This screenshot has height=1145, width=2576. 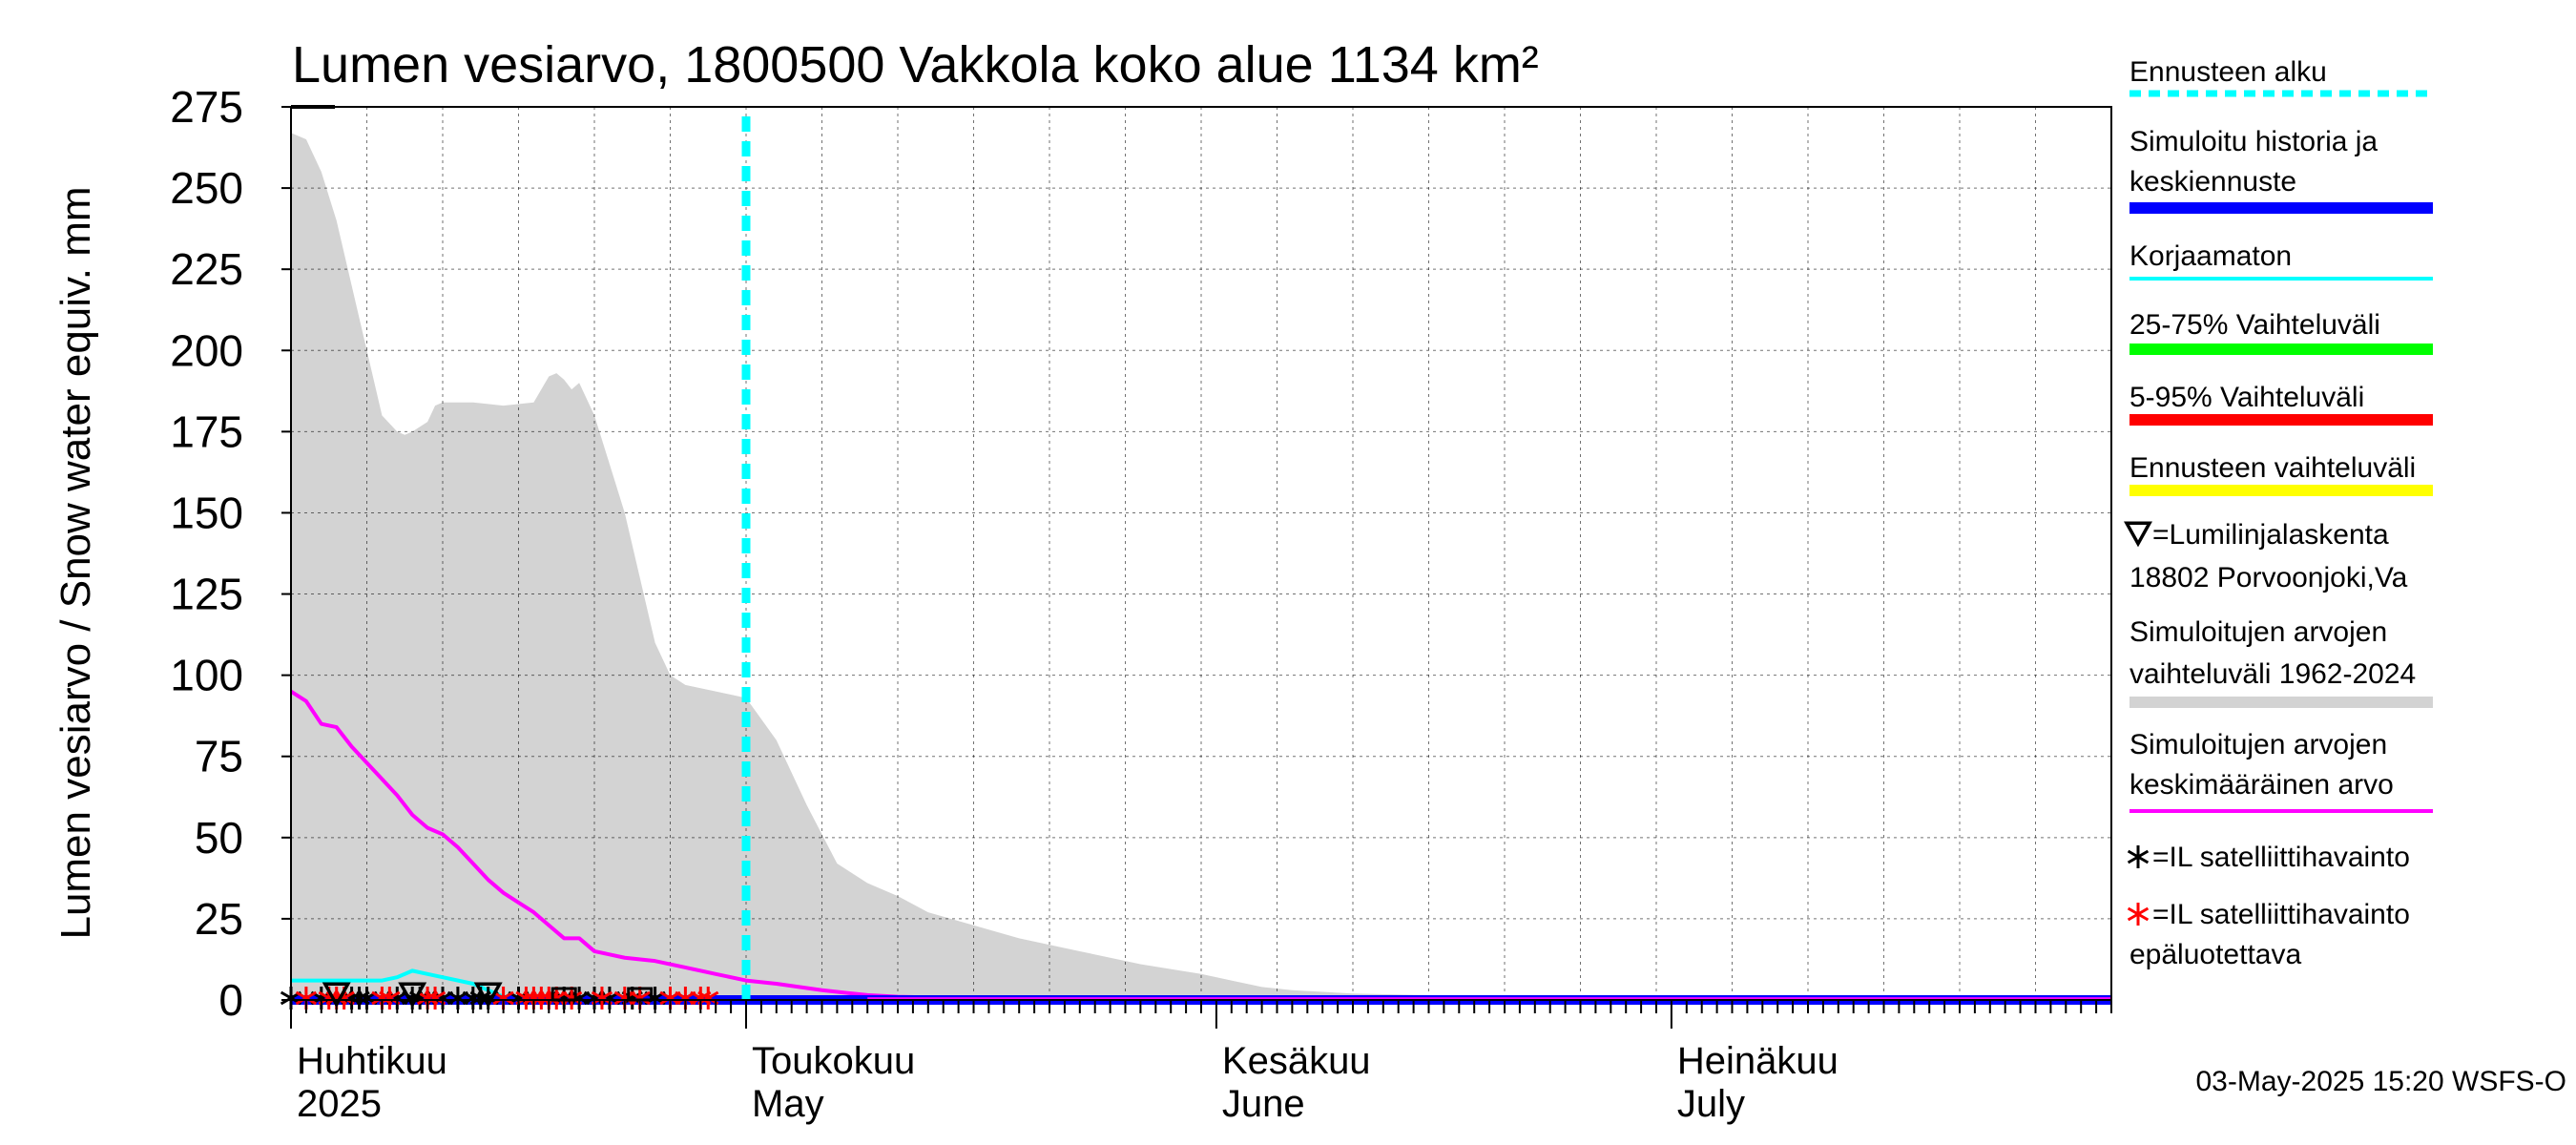 I want to click on y-tick-label: 250, so click(x=206, y=188).